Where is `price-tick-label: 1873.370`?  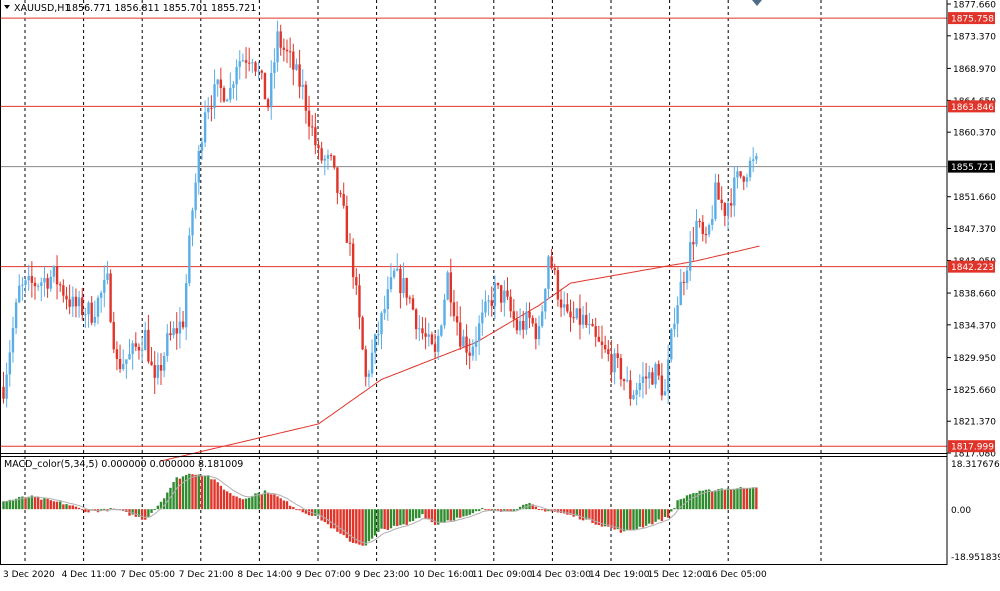 price-tick-label: 1873.370 is located at coordinates (974, 37).